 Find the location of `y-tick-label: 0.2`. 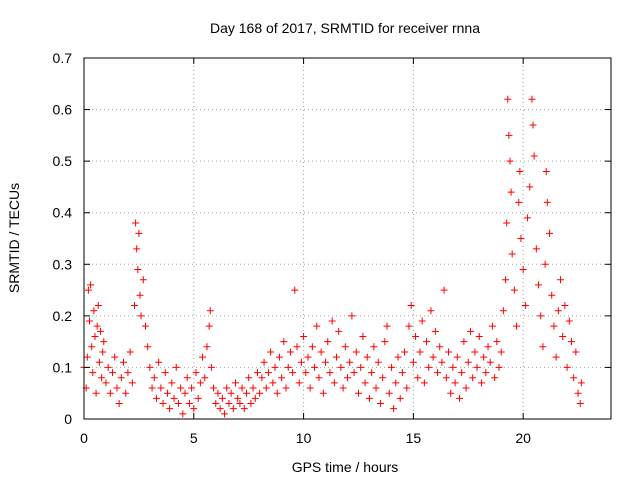

y-tick-label: 0.2 is located at coordinates (63, 316).